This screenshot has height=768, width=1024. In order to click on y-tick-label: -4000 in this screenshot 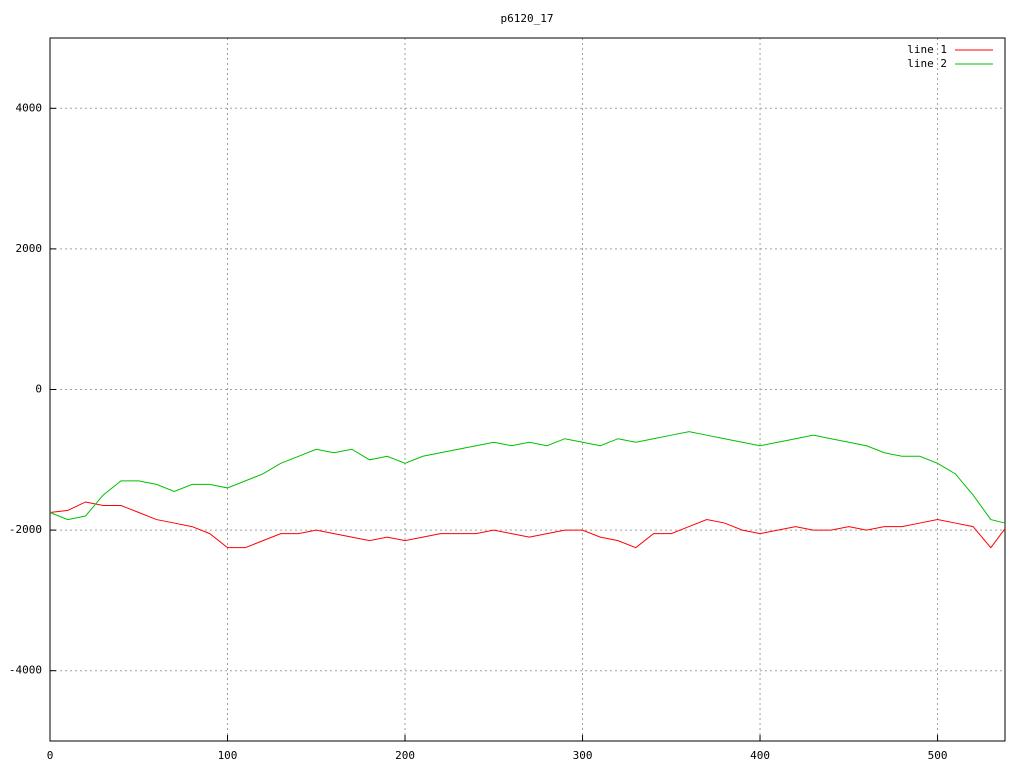, I will do `click(25, 670)`.